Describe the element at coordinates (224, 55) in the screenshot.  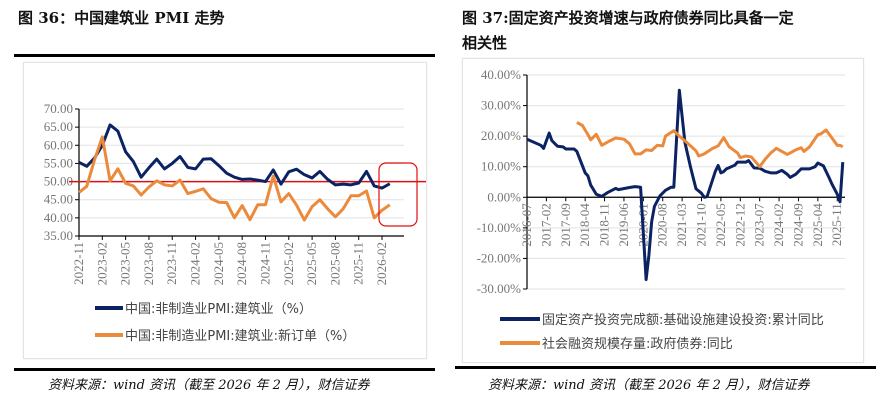
I see `left-title-rule` at that location.